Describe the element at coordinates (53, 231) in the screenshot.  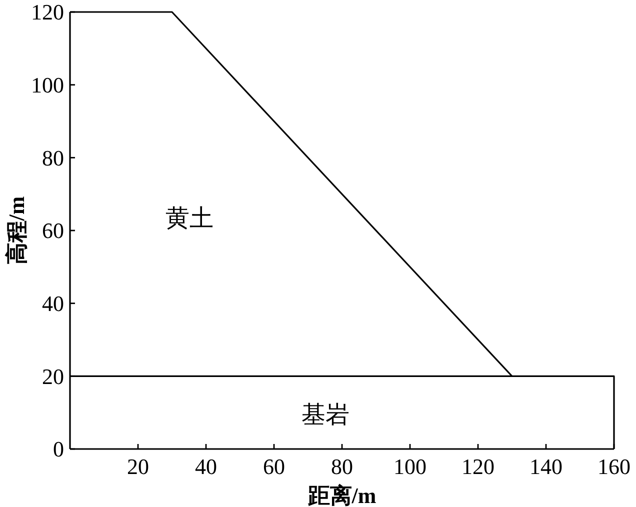
I see `y-tick-label: 60` at that location.